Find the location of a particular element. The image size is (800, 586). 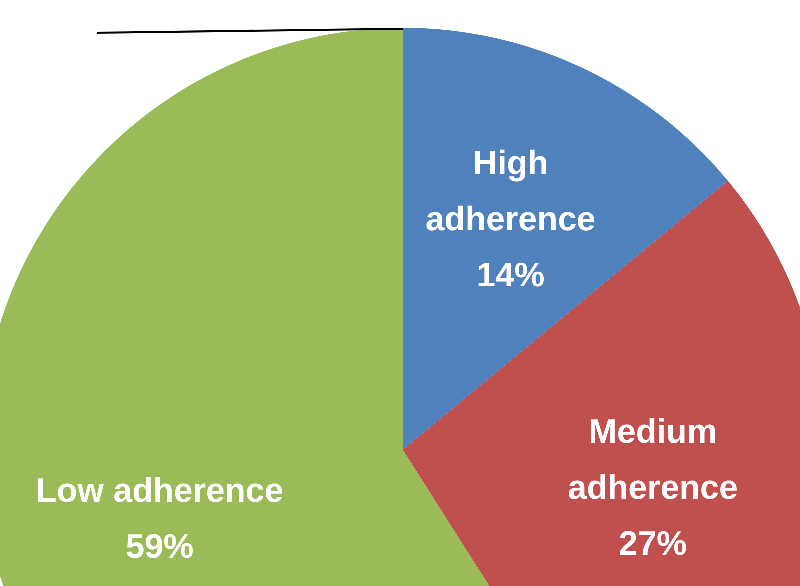

slice-label: Medium adherence is located at coordinates (653, 459).